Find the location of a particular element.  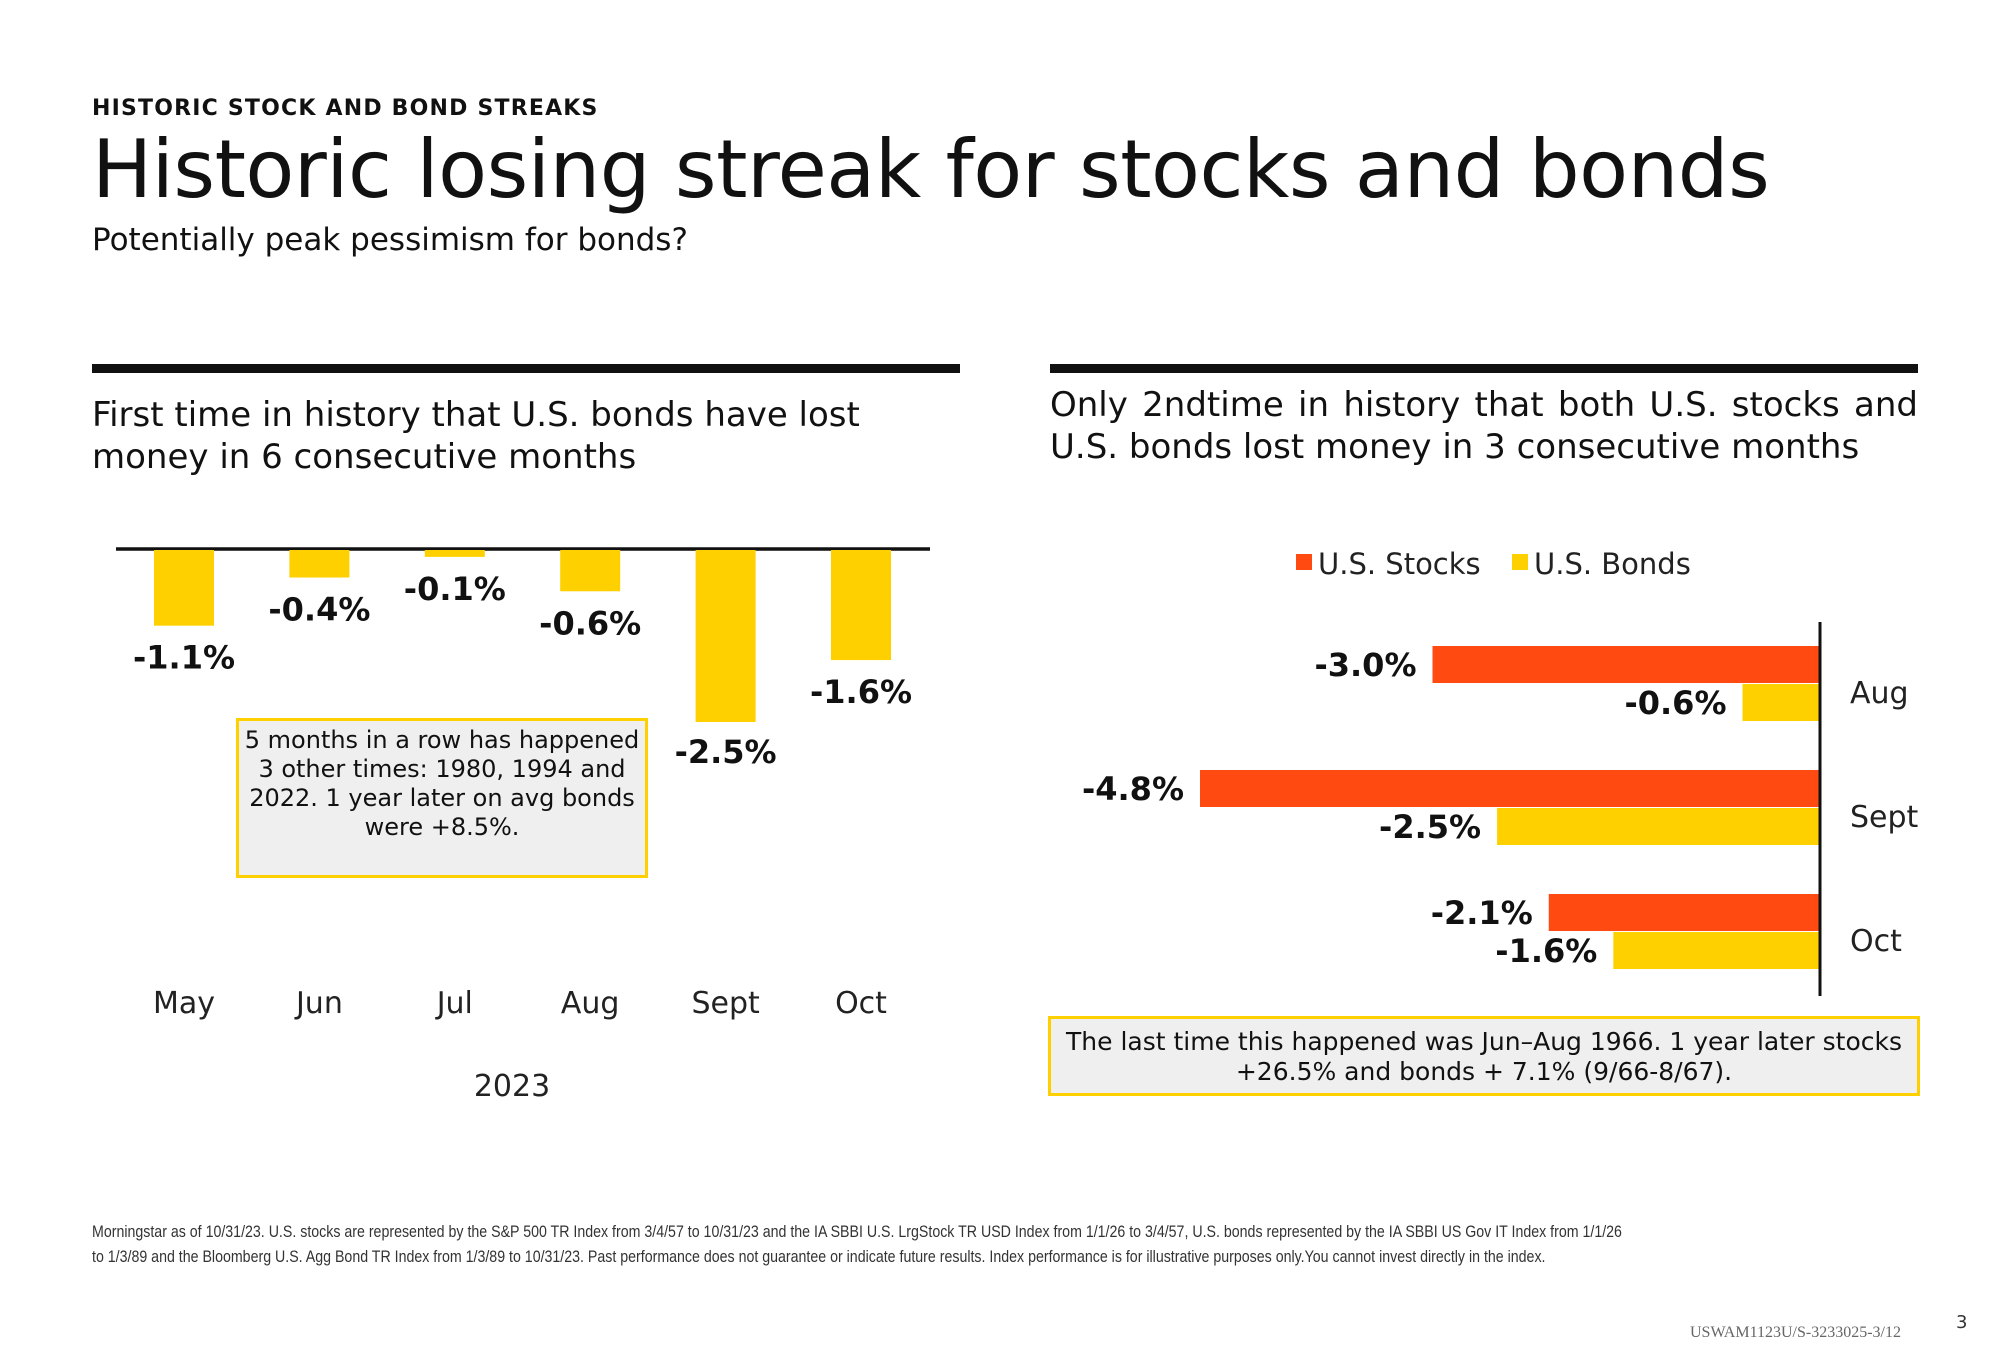

bar-stocks-aug is located at coordinates (1626, 664).